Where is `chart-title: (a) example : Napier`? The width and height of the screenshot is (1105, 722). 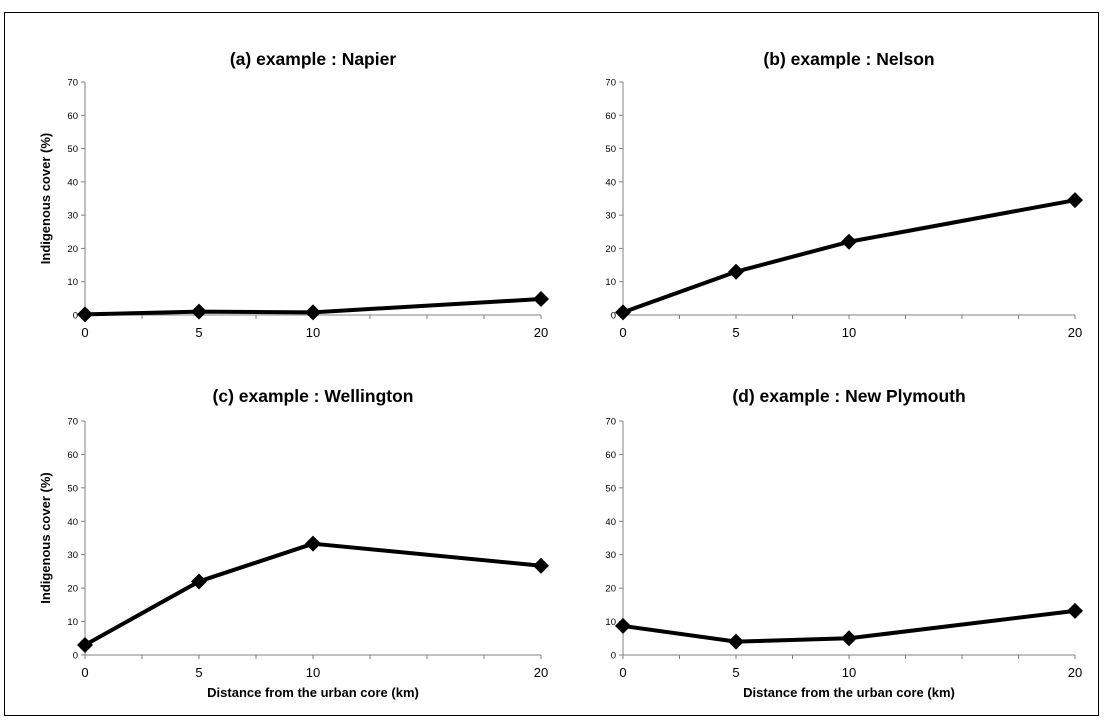 chart-title: (a) example : Napier is located at coordinates (313, 59).